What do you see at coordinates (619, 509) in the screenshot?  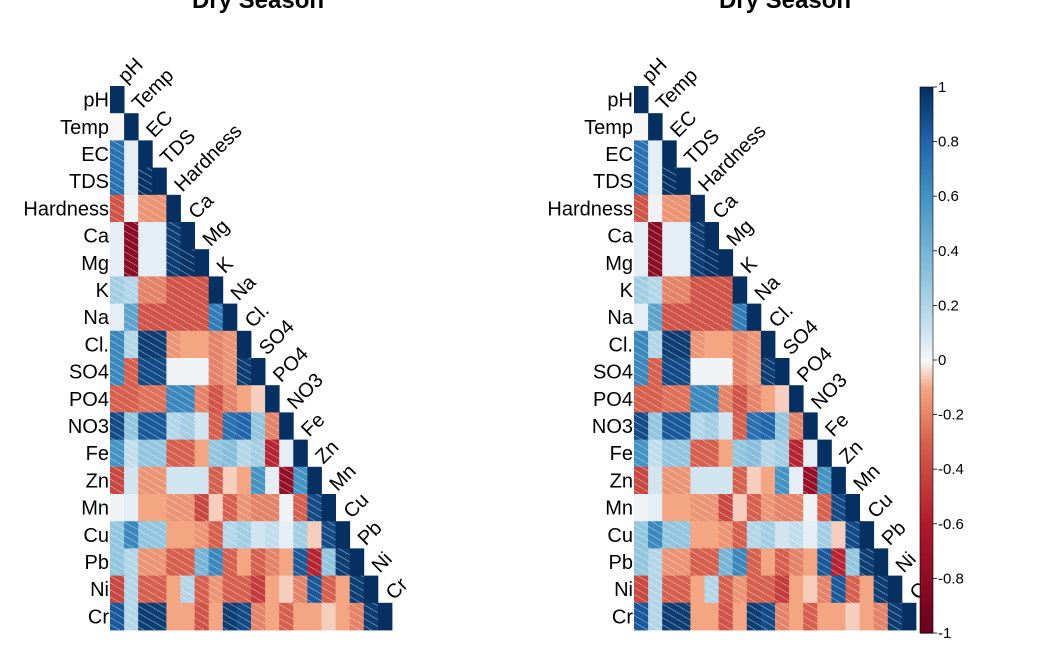 I see `row-label: Mn` at bounding box center [619, 509].